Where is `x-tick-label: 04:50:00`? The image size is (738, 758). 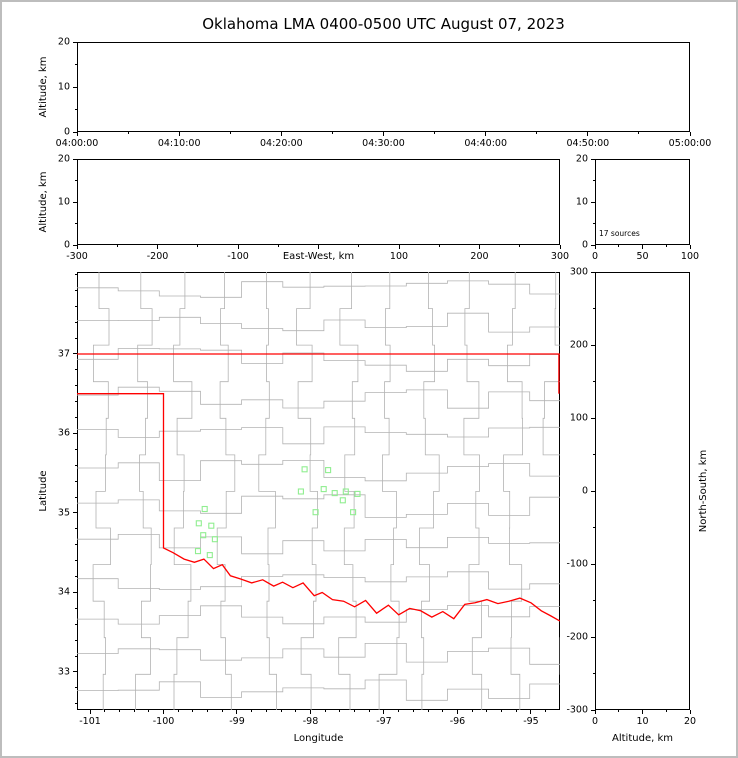 x-tick-label: 04:50:00 is located at coordinates (588, 143).